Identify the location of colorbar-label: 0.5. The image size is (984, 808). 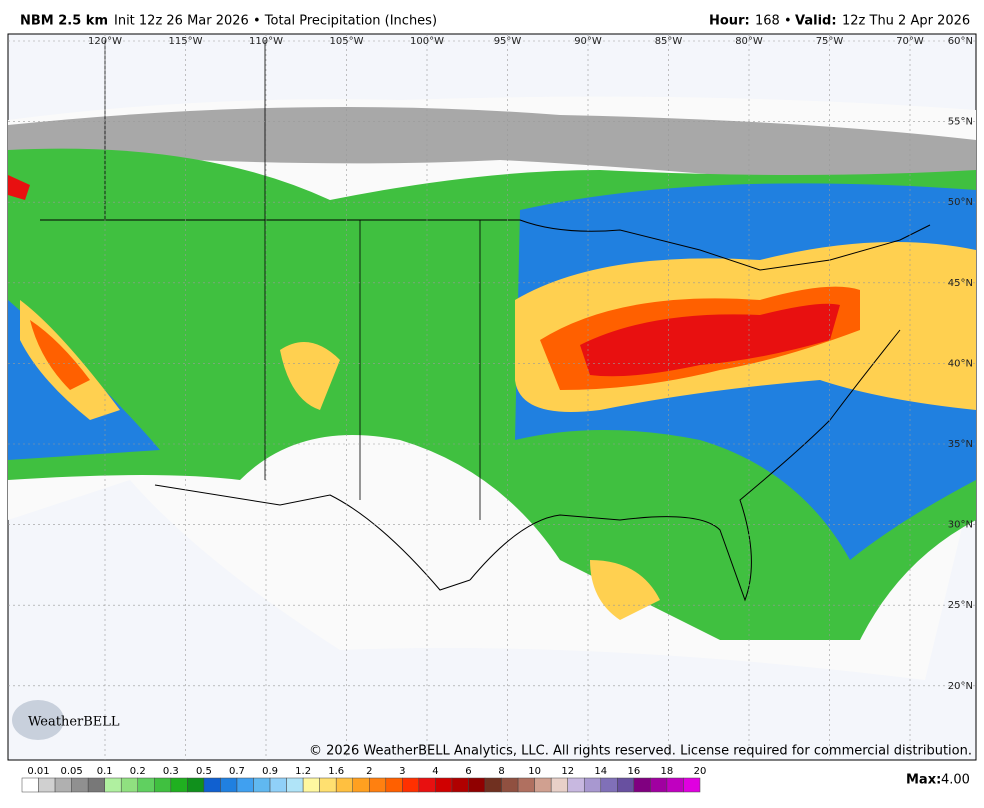
(204, 771).